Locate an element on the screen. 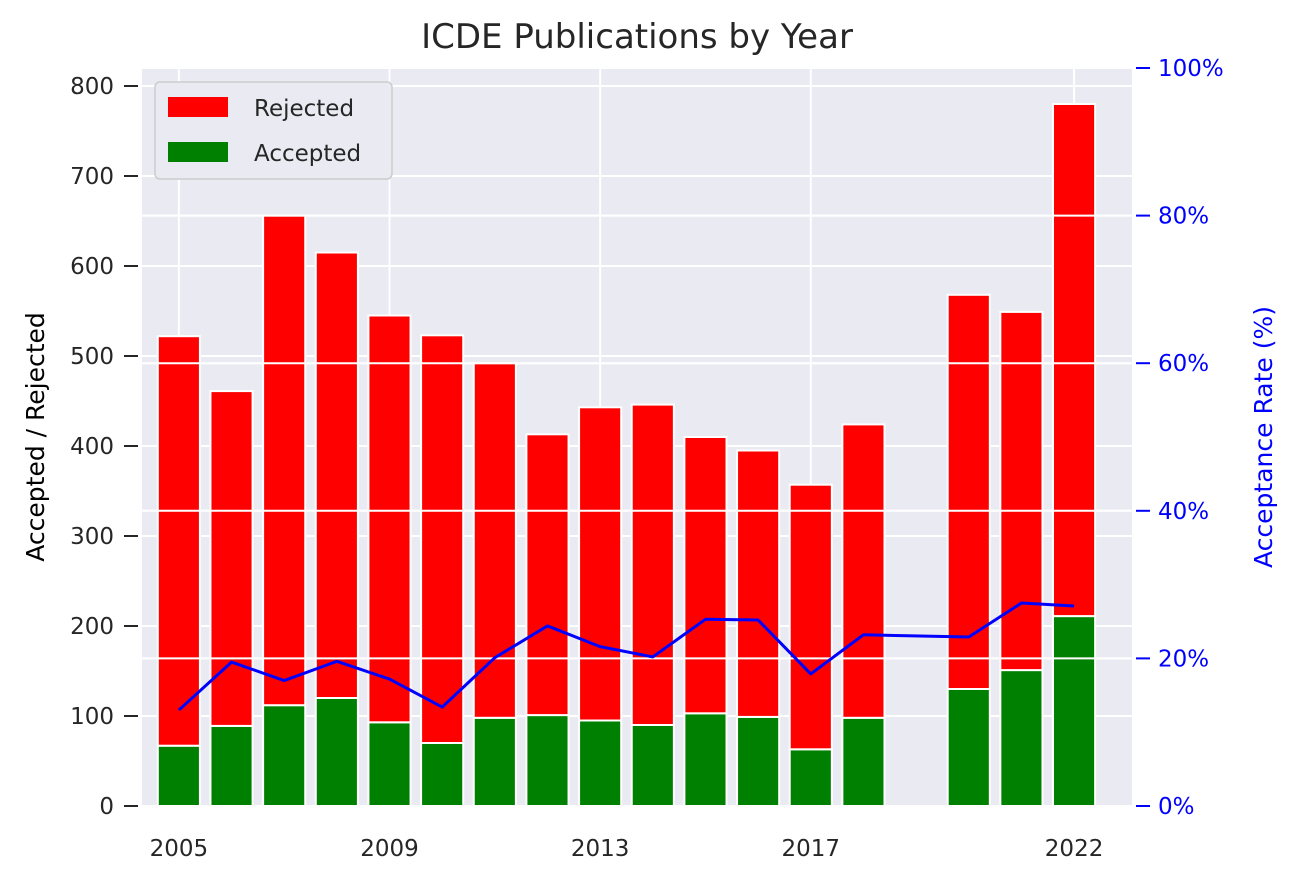  bar-rejected-2009 is located at coordinates (389, 519).